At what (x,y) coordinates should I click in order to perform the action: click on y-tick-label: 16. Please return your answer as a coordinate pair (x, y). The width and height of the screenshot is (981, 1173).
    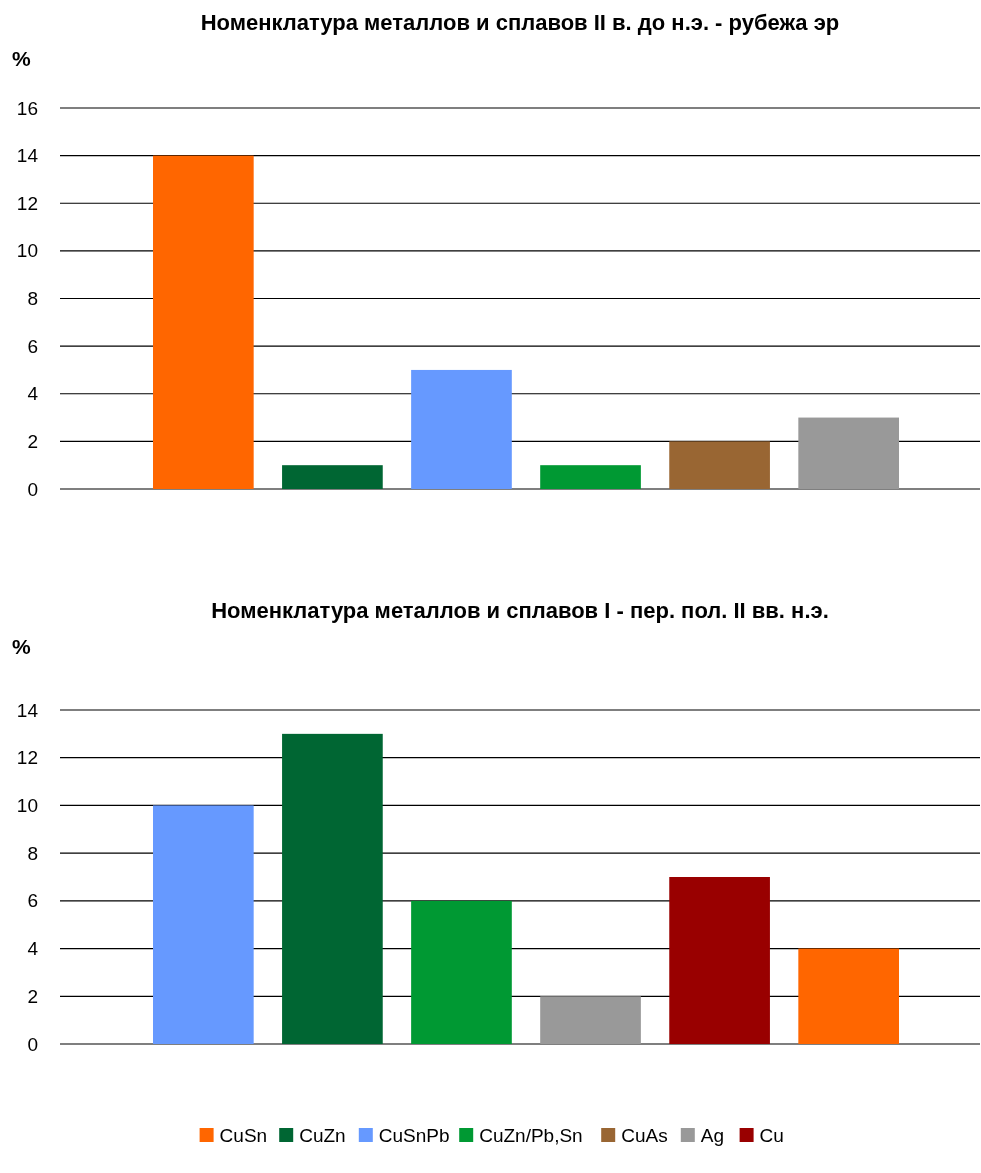
    Looking at the image, I should click on (27, 108).